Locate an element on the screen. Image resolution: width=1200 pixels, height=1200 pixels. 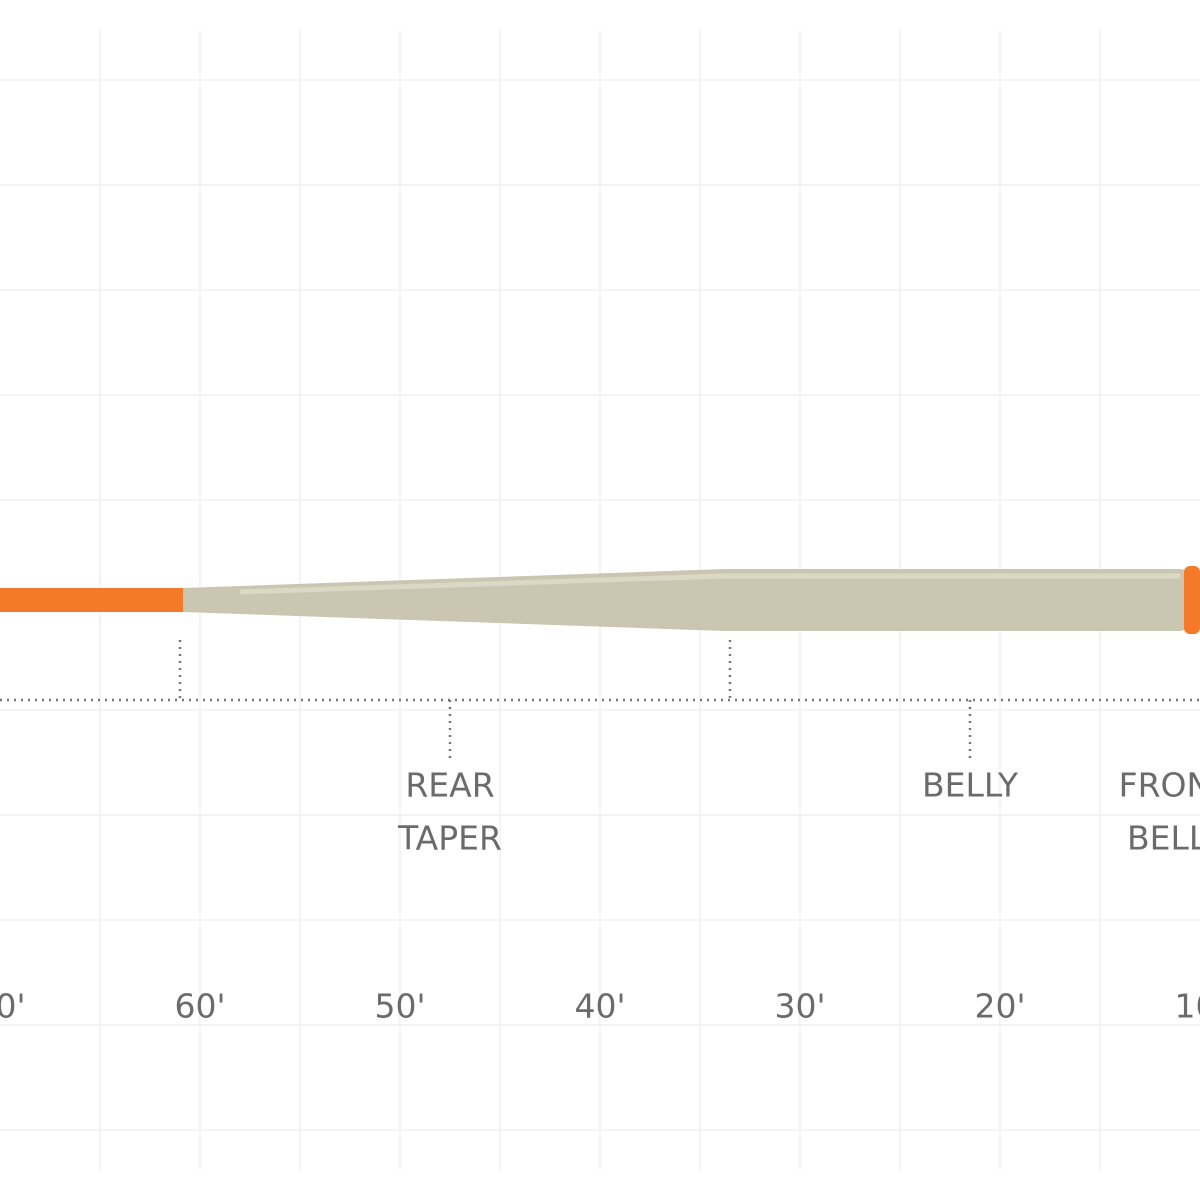
distance-label: 70' is located at coordinates (13, 1006).